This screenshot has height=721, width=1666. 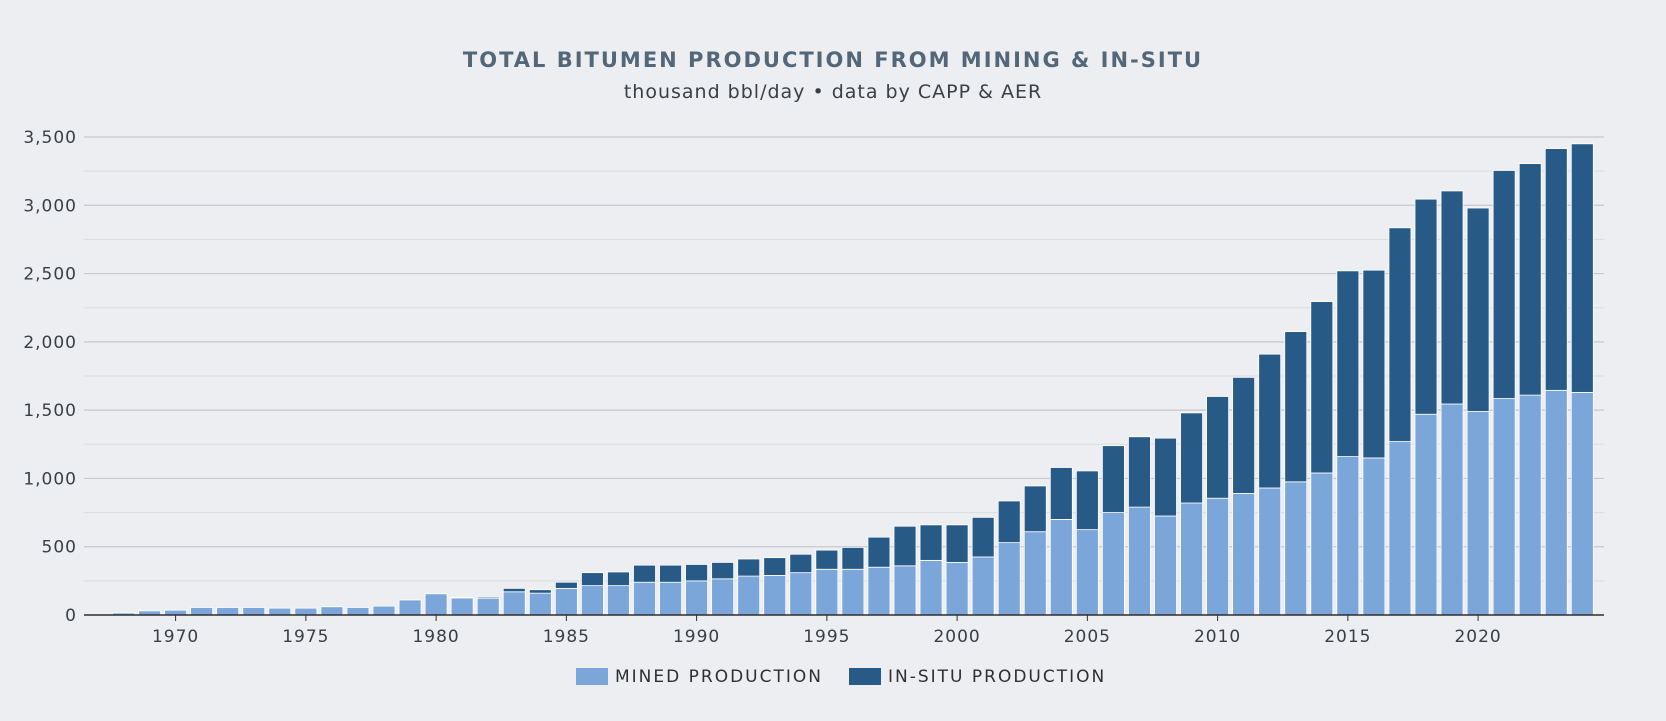 What do you see at coordinates (723, 571) in the screenshot?
I see `bar-in-situ-1991` at bounding box center [723, 571].